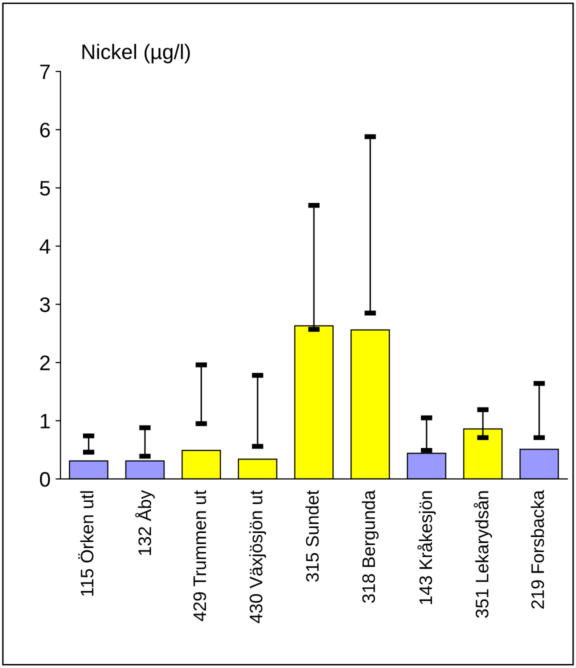  What do you see at coordinates (483, 554) in the screenshot?
I see `x-tick-label: 351 Lekarydsån` at bounding box center [483, 554].